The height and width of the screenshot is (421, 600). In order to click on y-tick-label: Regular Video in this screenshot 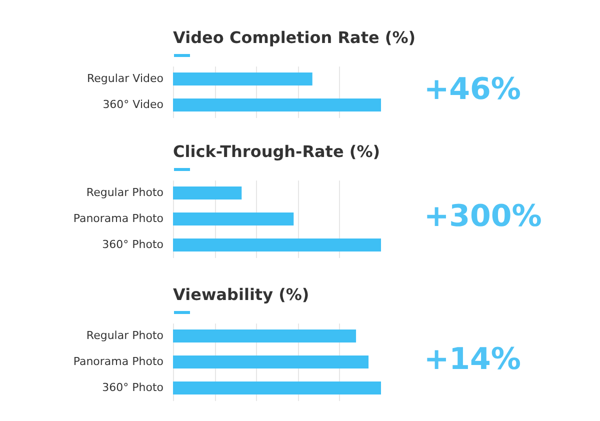, I will do `click(125, 78)`.